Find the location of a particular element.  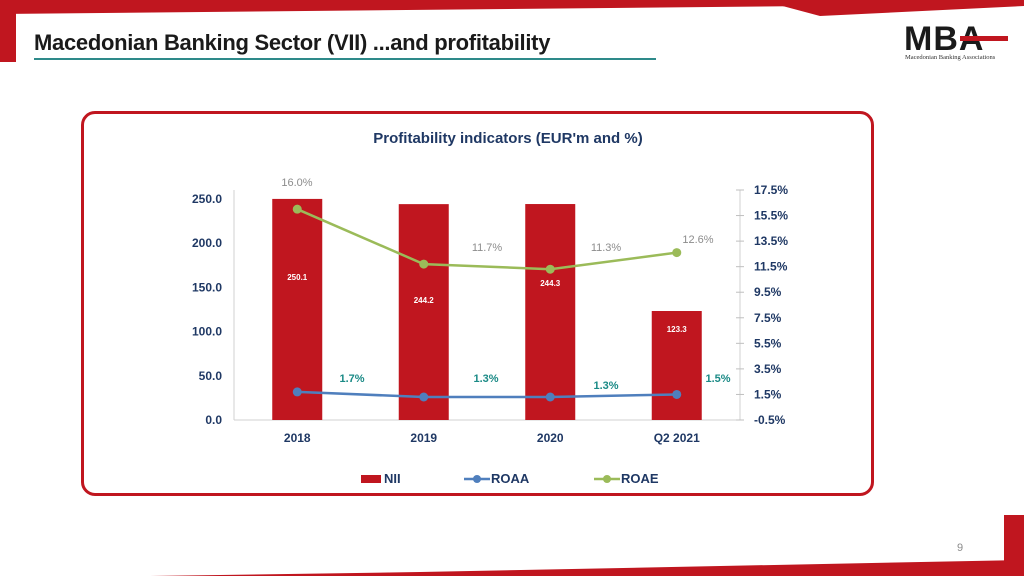

right-tick-label: 3.5% is located at coordinates (768, 369).